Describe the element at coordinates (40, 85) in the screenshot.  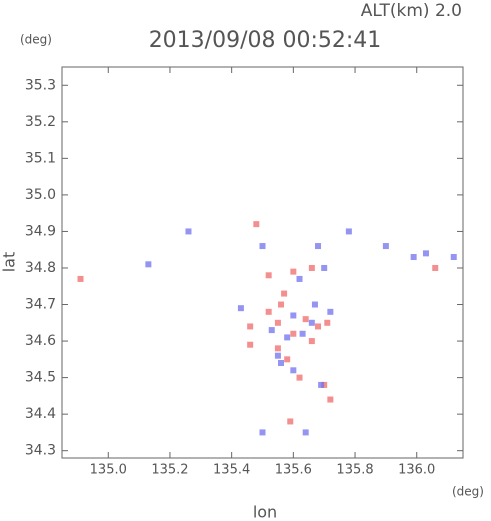
I see `y-tick-label: 35.3` at that location.